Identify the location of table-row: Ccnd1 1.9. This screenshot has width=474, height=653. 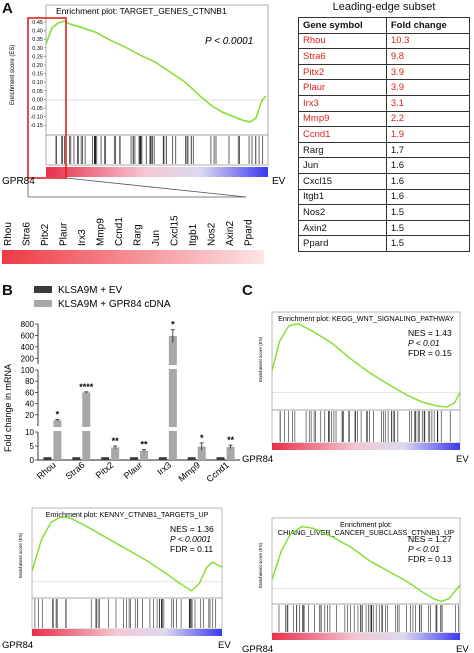
(384, 134).